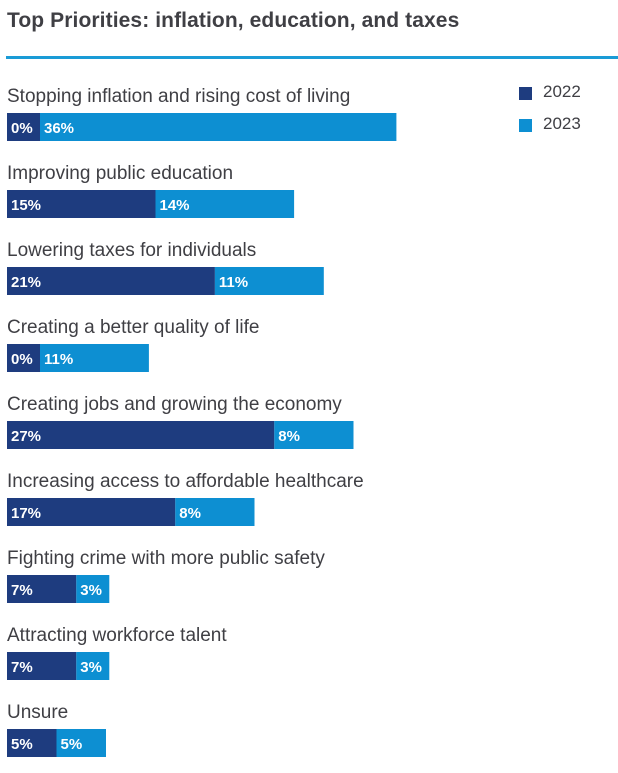 The width and height of the screenshot is (618, 773). What do you see at coordinates (22, 744) in the screenshot?
I see `data-label-2022-unsure: 5%` at bounding box center [22, 744].